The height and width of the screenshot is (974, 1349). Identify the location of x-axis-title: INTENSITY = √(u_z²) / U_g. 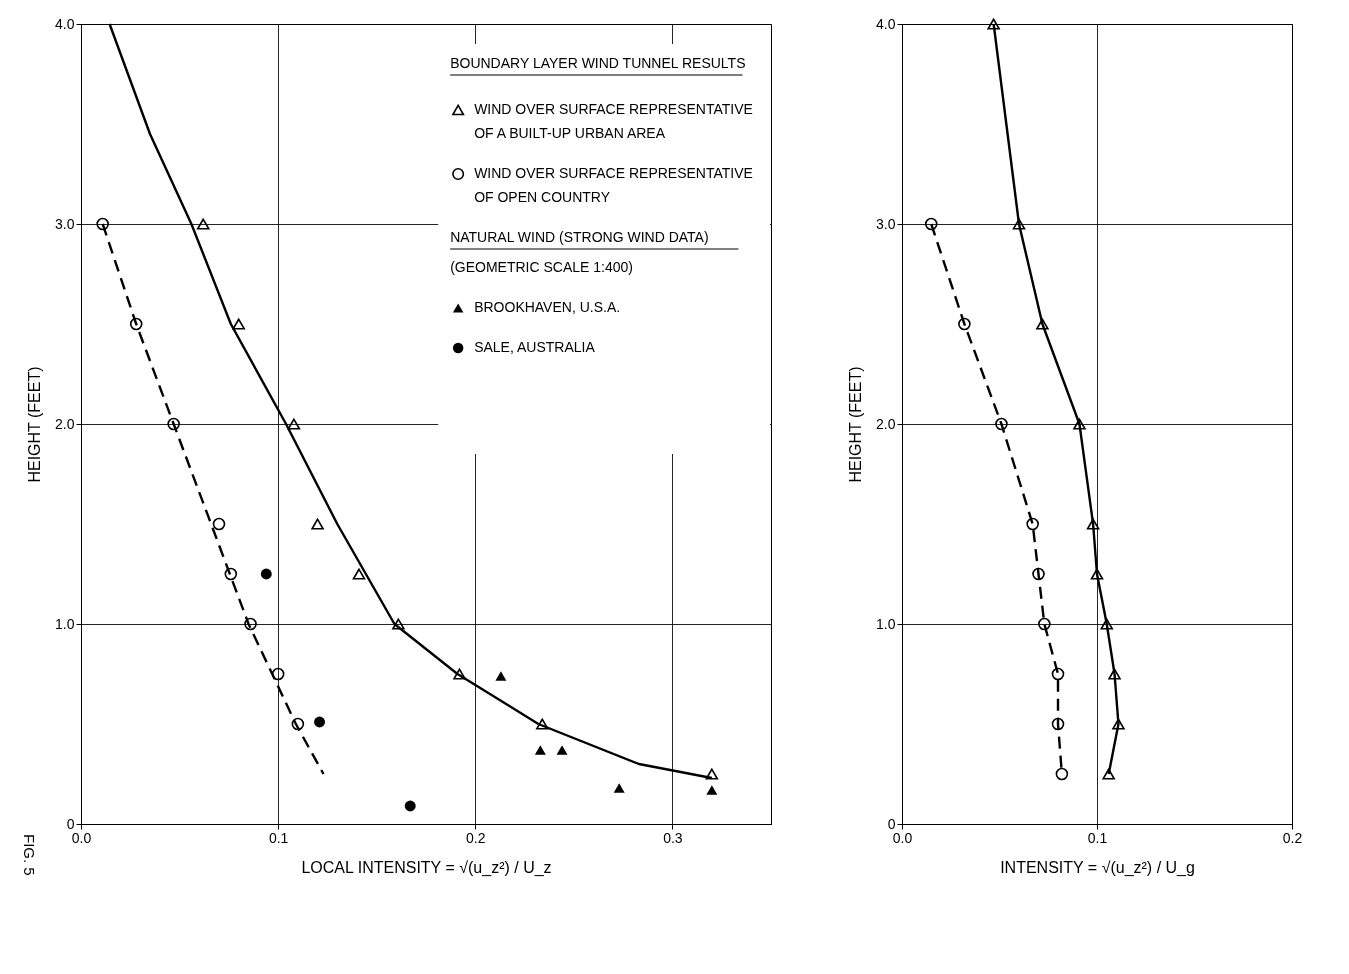
(1097, 867).